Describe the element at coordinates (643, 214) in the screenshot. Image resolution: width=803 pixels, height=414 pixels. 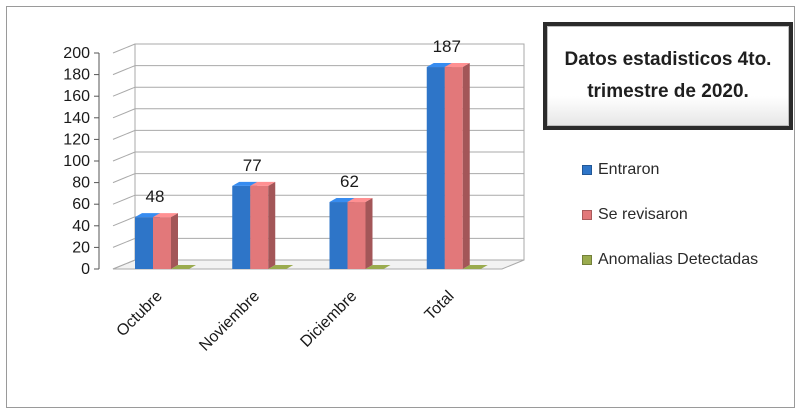
I see `legend-label-se-revisaron: Se revisaron` at that location.